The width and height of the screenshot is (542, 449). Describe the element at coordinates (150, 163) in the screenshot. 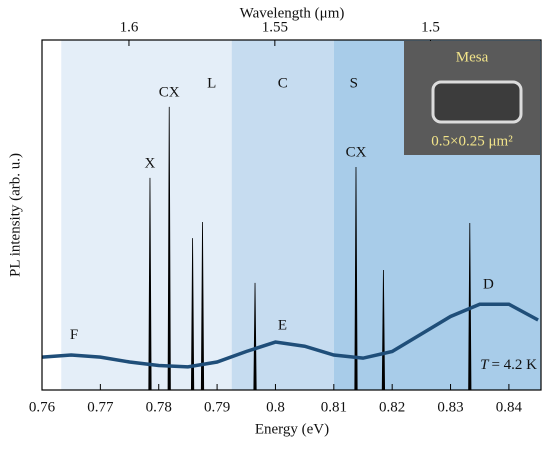

I see `peak-label: X` at that location.